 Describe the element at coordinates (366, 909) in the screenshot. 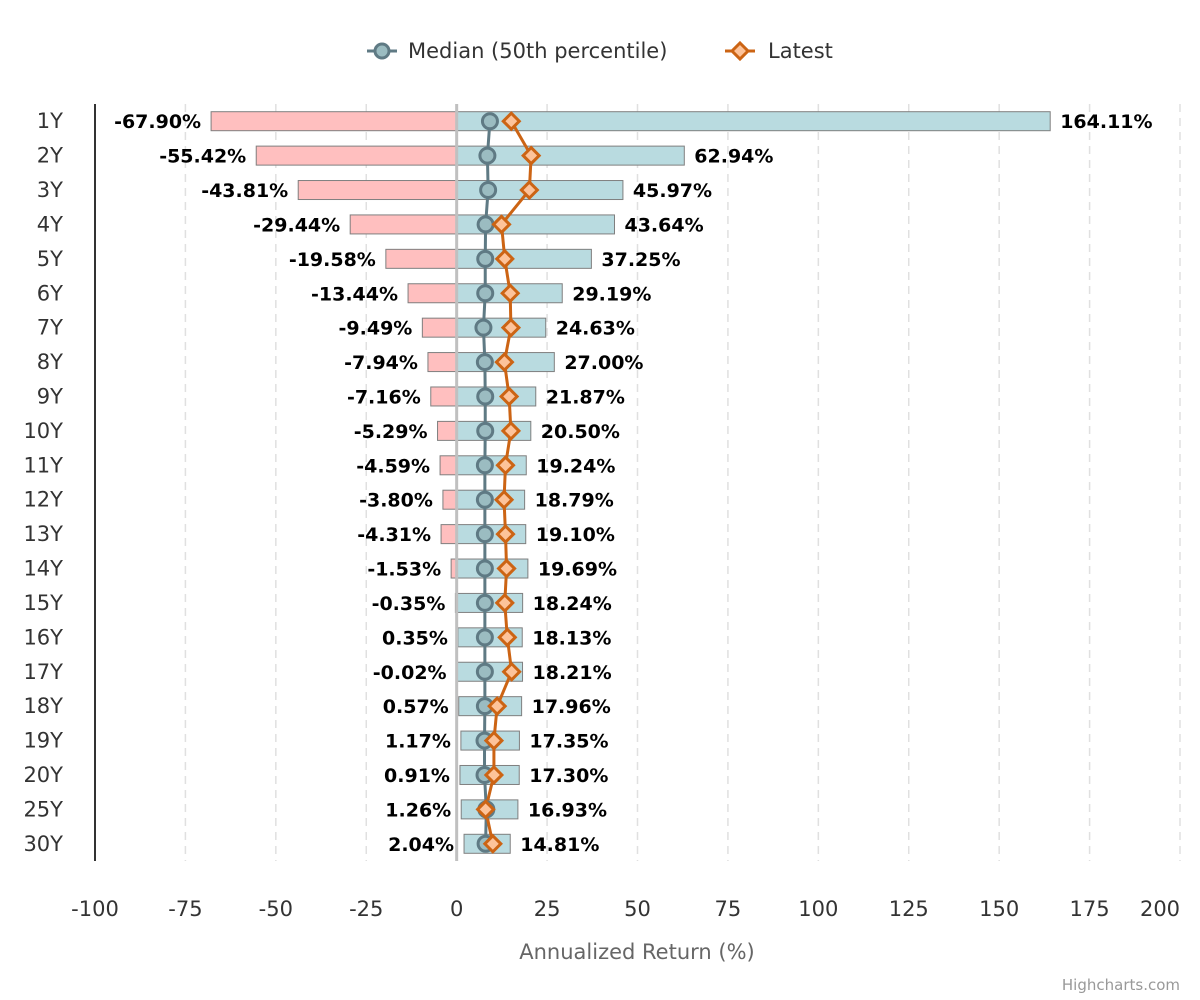

I see `x-tick-label: -25` at that location.